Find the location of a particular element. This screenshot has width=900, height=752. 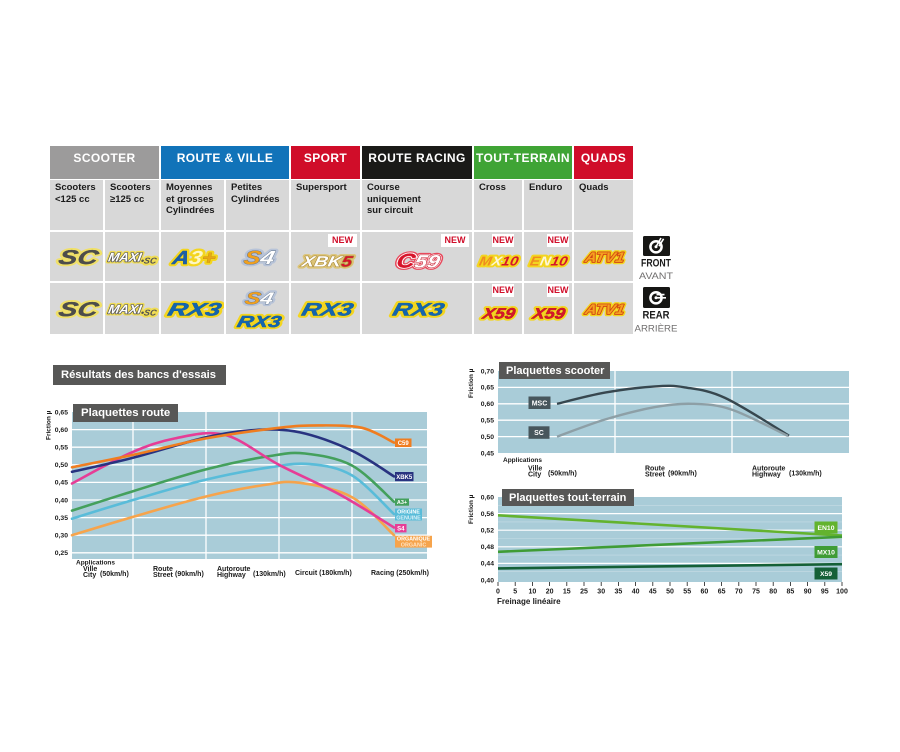

svg-text: MSC is located at coordinates (540, 403).